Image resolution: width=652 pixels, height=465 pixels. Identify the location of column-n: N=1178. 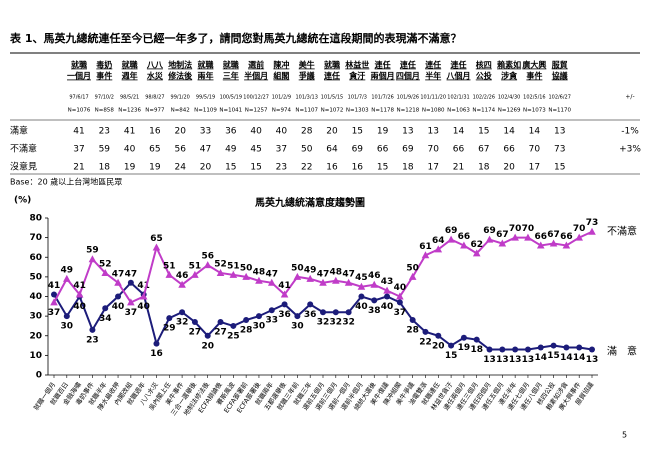
(382, 111).